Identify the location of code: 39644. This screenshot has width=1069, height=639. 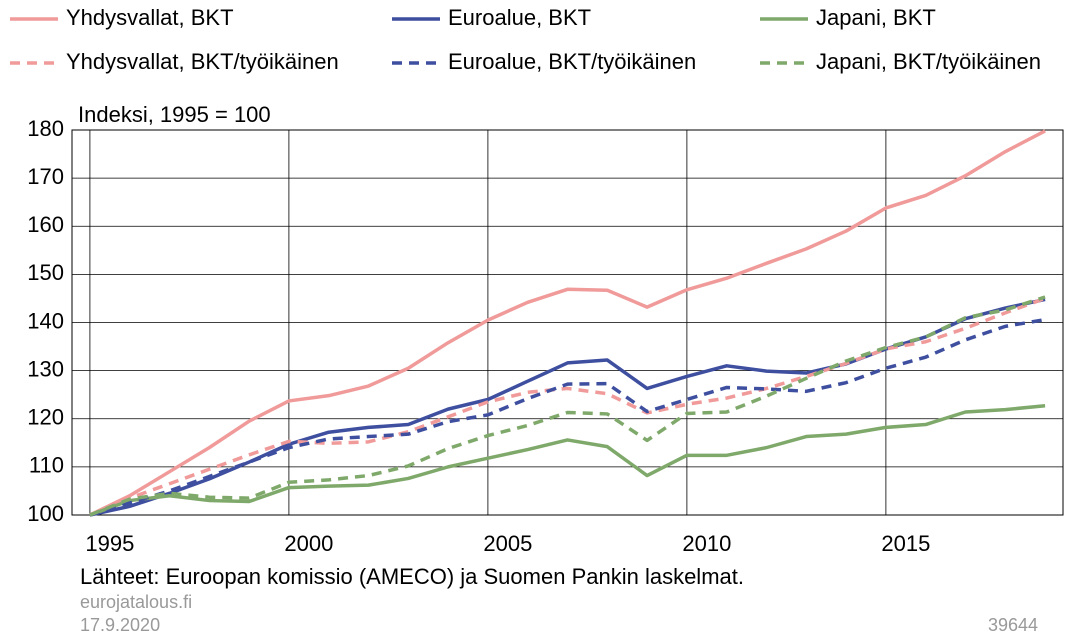
(1013, 625).